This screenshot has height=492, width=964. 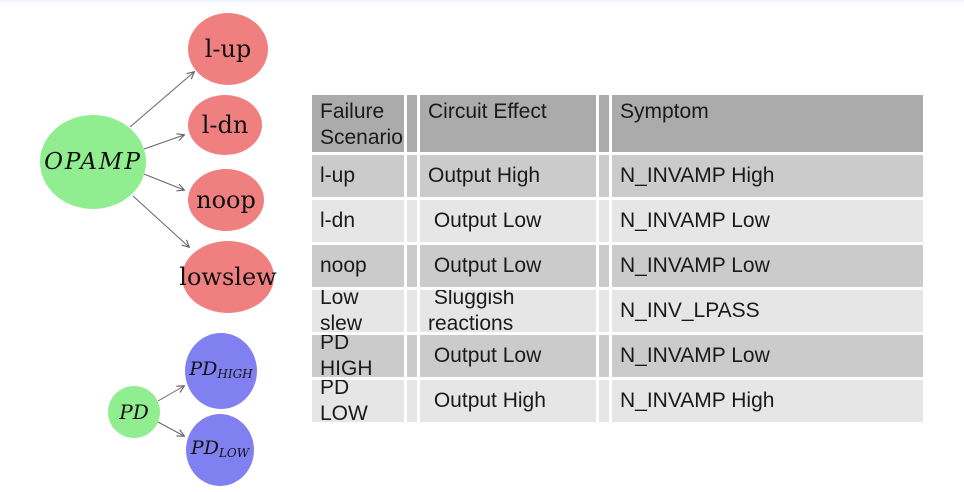 I want to click on node-opamp-label: OPAMP, so click(x=93, y=162).